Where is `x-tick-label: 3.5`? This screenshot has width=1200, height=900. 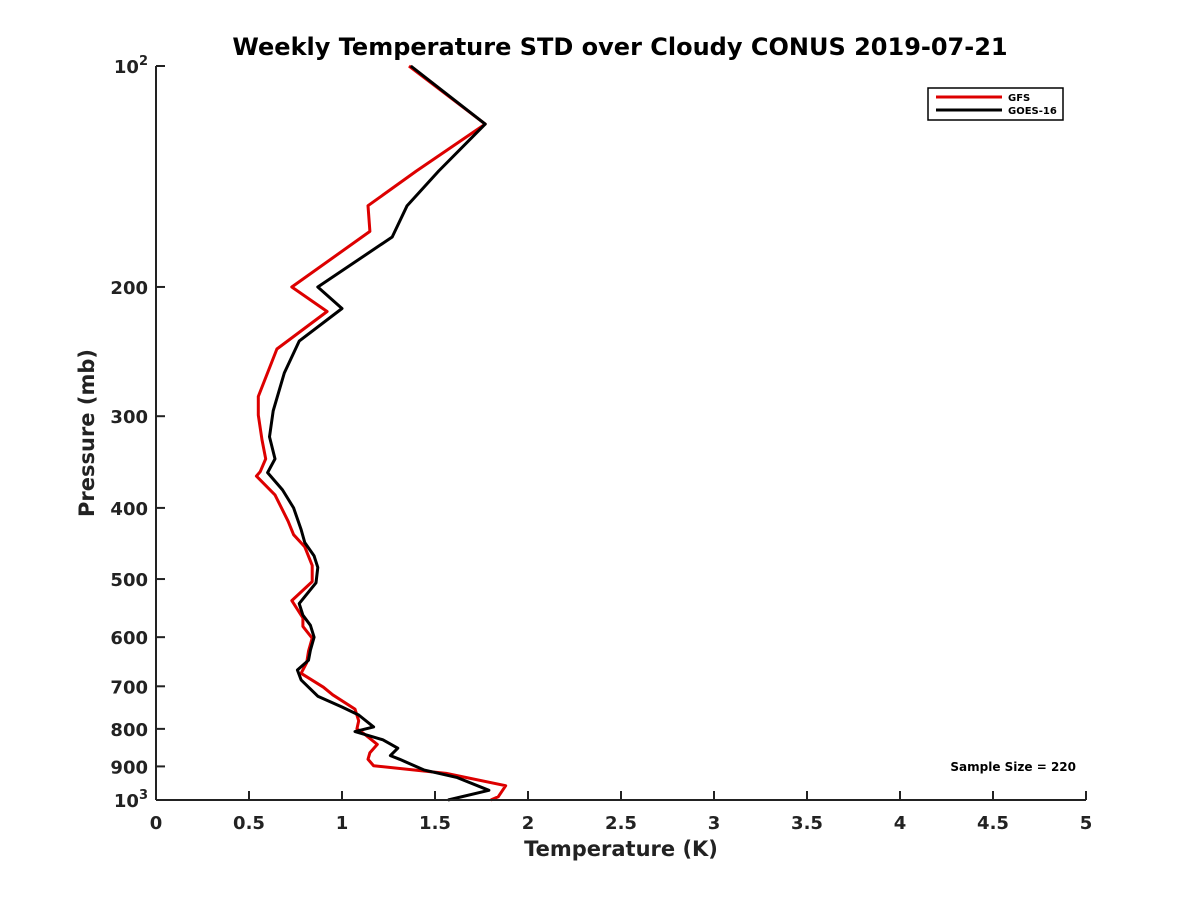 x-tick-label: 3.5 is located at coordinates (807, 823).